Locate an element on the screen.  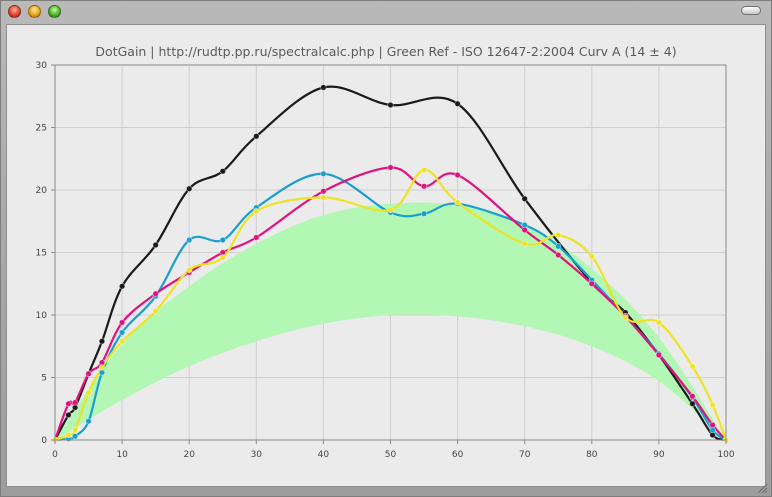
x-tick-label: 10 is located at coordinates (122, 455).